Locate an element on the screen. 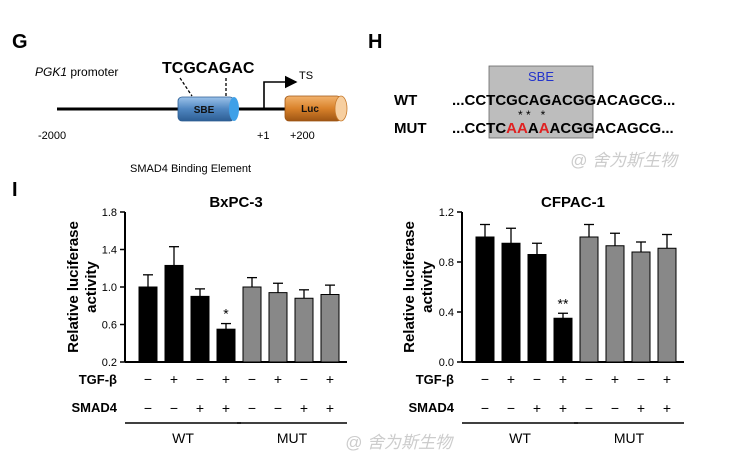 Image resolution: width=745 pixels, height=460 pixels. mut-sequence-segment: ...CC is located at coordinates (469, 128).